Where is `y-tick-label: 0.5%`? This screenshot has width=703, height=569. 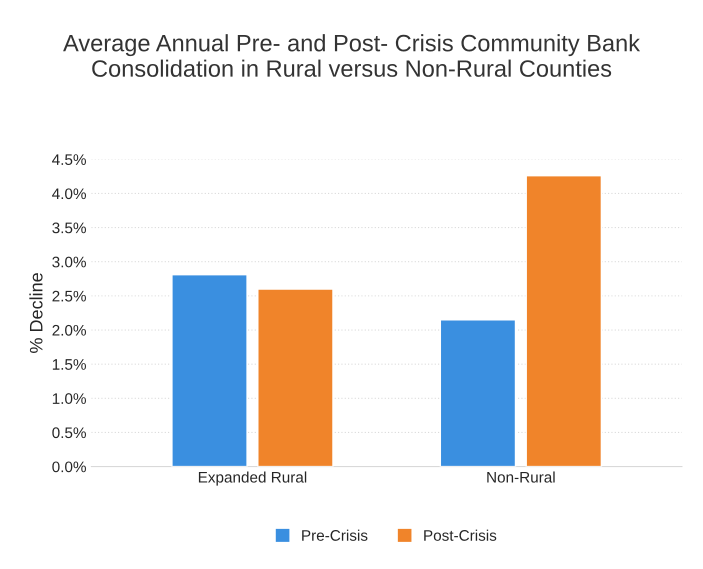 y-tick-label: 0.5% is located at coordinates (69, 432).